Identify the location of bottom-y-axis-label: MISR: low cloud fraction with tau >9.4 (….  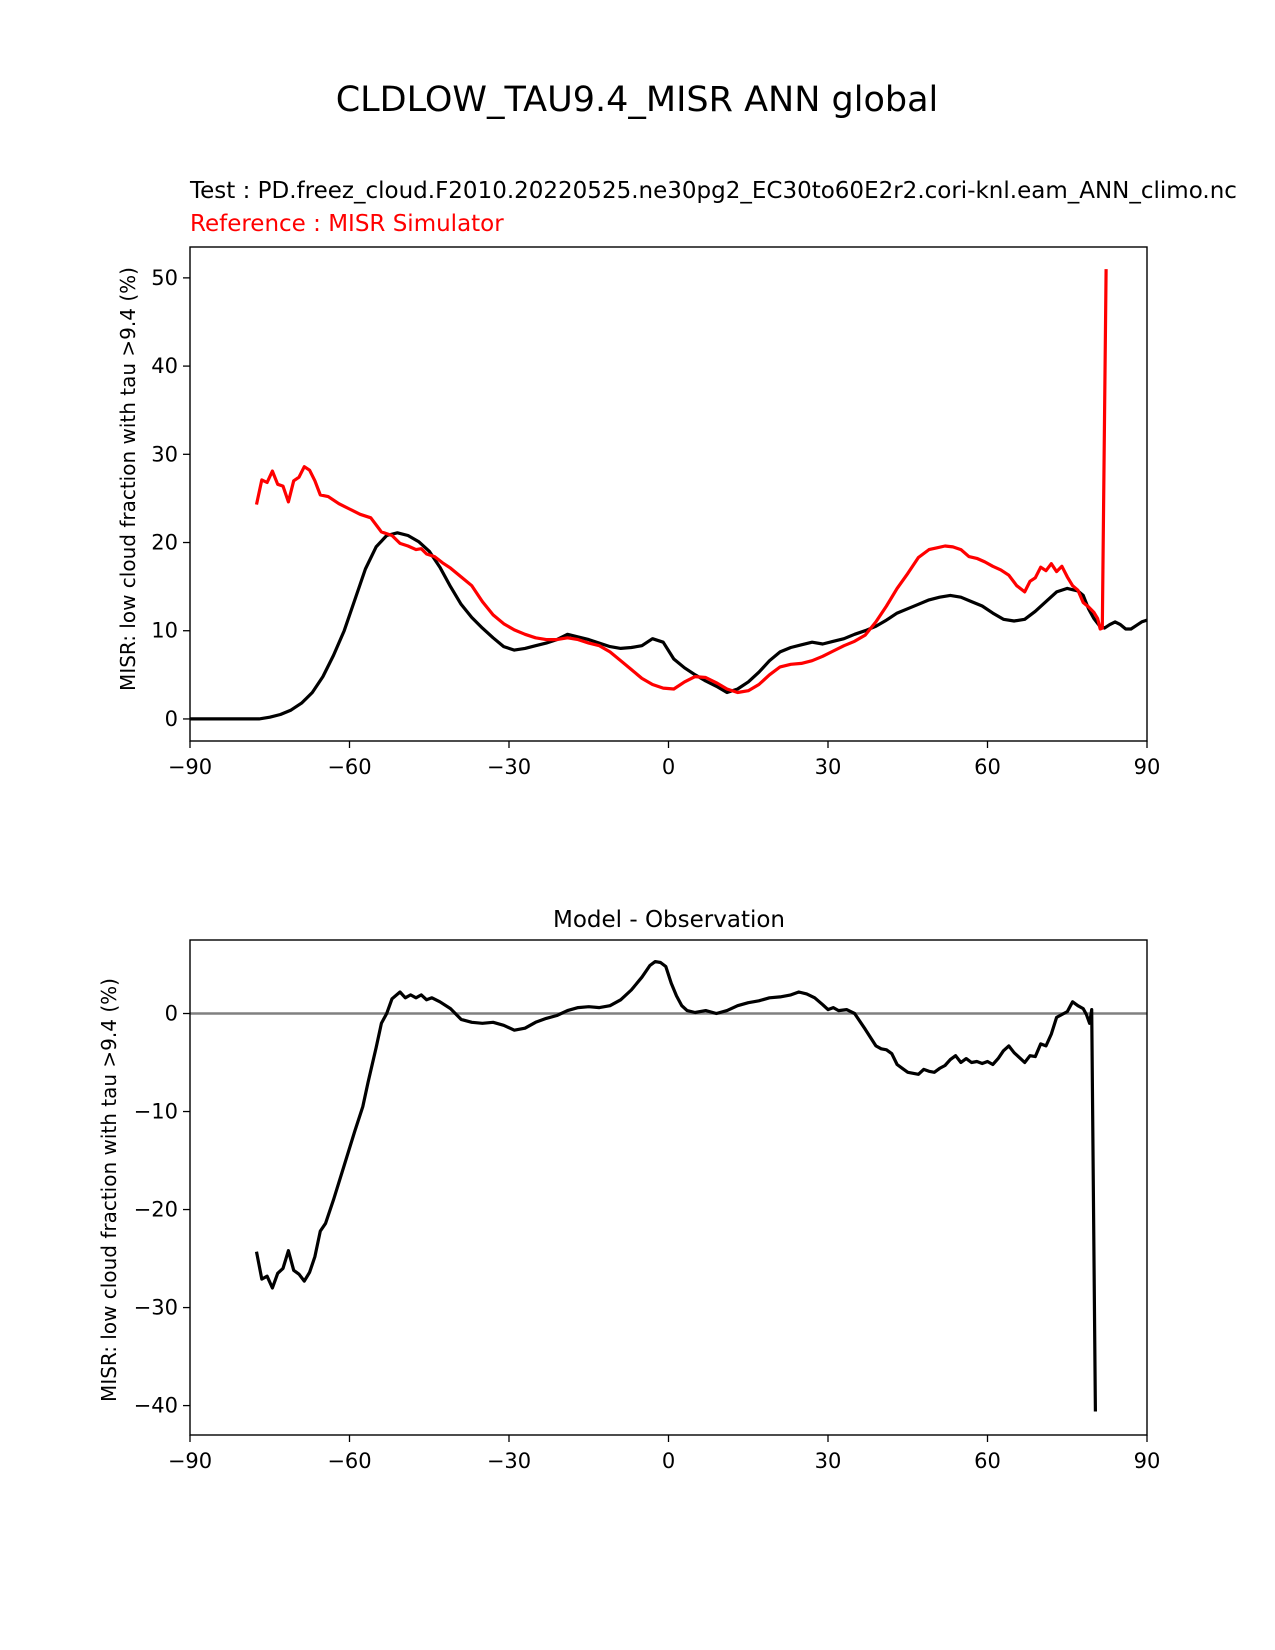
(109, 1190).